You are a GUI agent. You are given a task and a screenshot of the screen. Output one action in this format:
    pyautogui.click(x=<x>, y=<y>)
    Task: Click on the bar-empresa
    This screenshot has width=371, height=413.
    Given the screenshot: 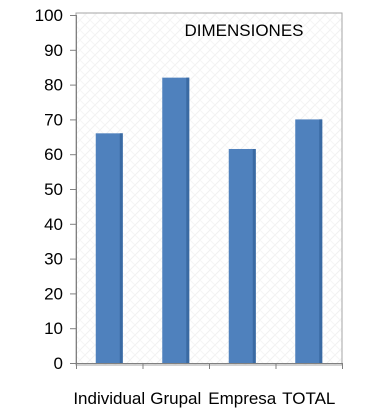 What is the action you would take?
    pyautogui.click(x=242, y=255)
    